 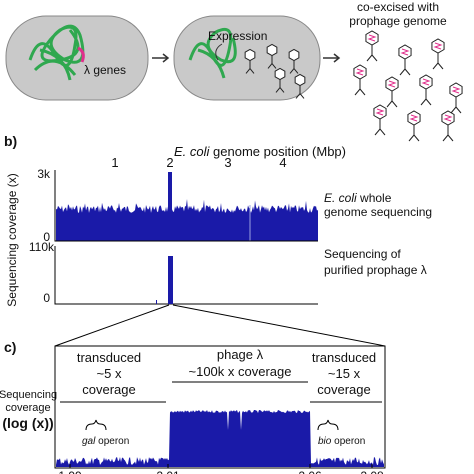 What do you see at coordinates (279, 151) in the screenshot?
I see `x-axis-title-text: genome position (Mbp)` at bounding box center [279, 151].